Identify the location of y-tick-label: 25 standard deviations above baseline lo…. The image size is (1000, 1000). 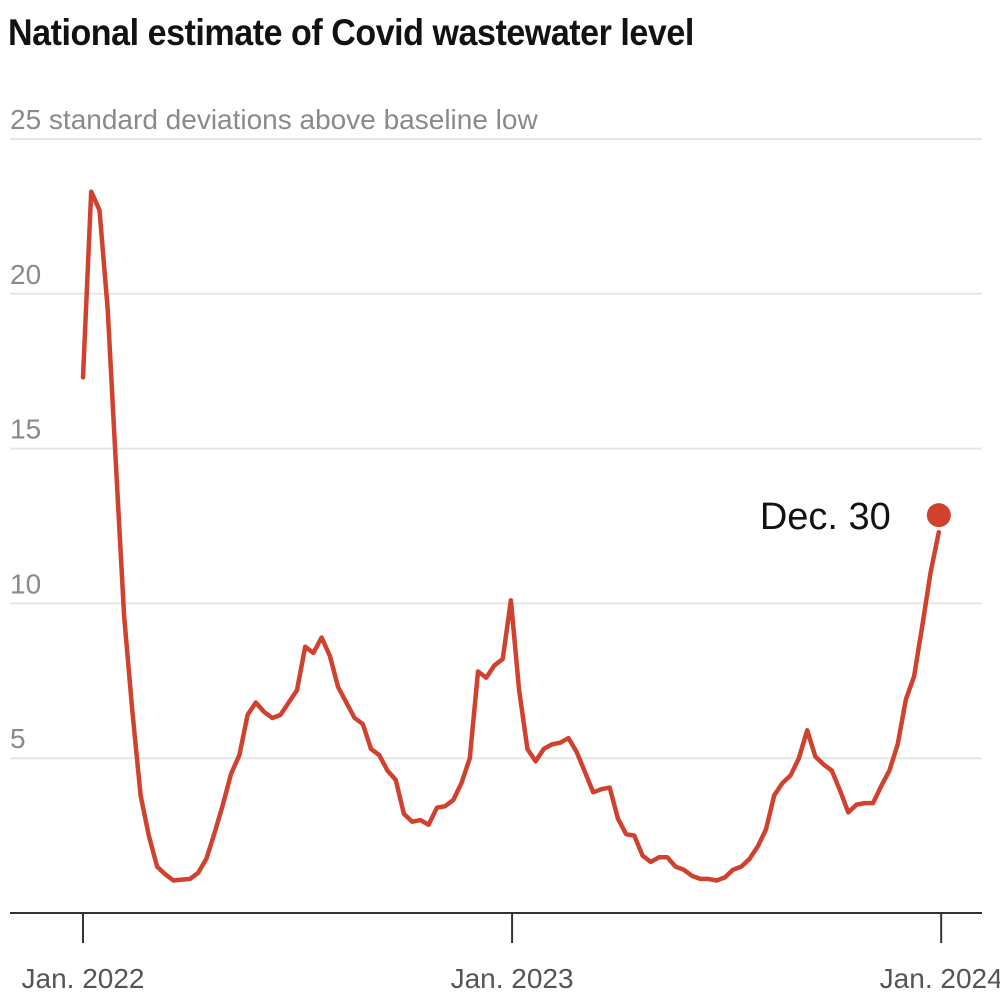
(274, 119).